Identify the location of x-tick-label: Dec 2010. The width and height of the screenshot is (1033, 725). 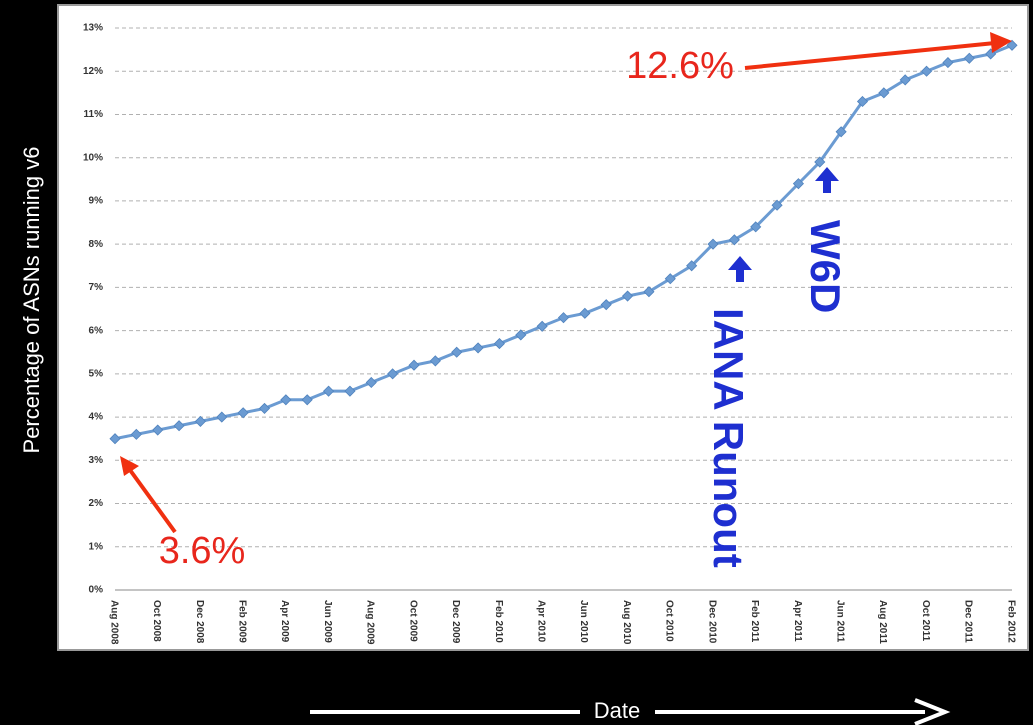
(711, 622).